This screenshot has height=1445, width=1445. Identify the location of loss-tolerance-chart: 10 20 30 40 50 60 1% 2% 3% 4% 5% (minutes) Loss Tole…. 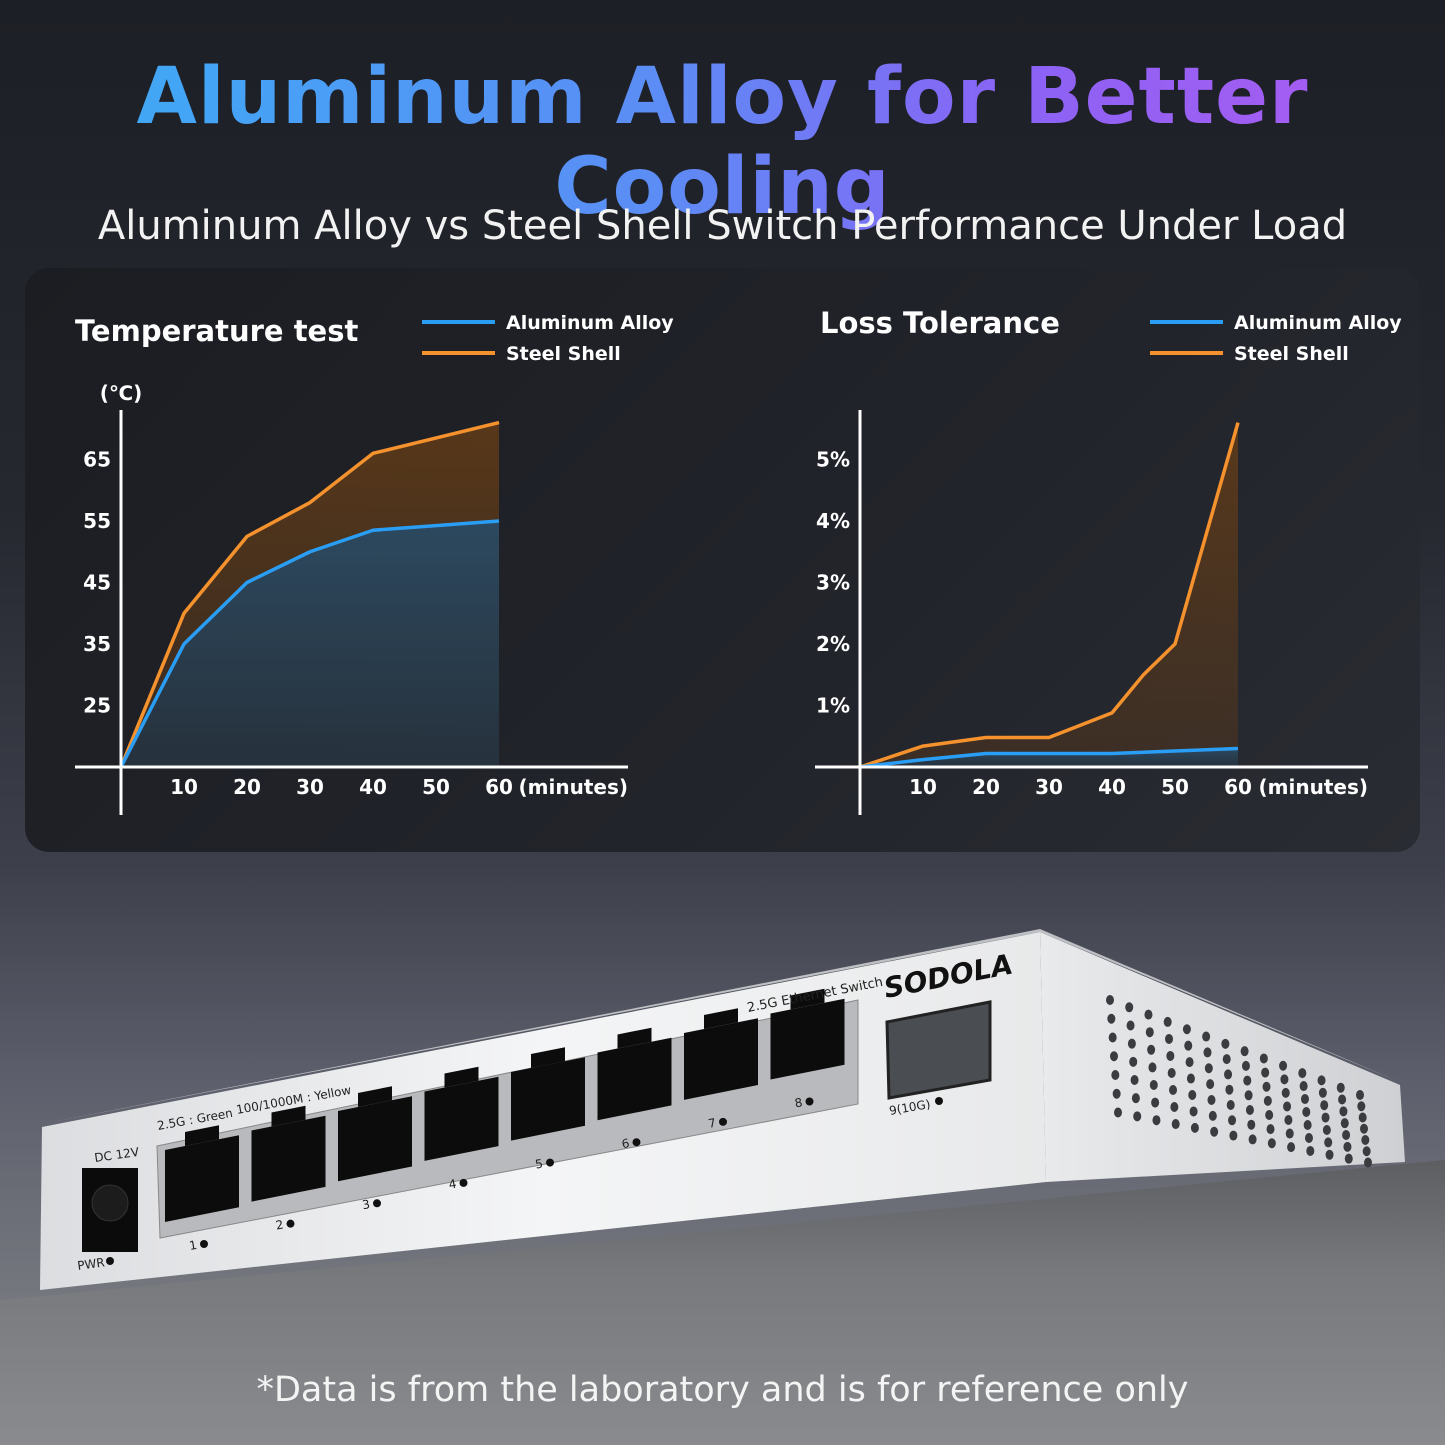
(1108, 560).